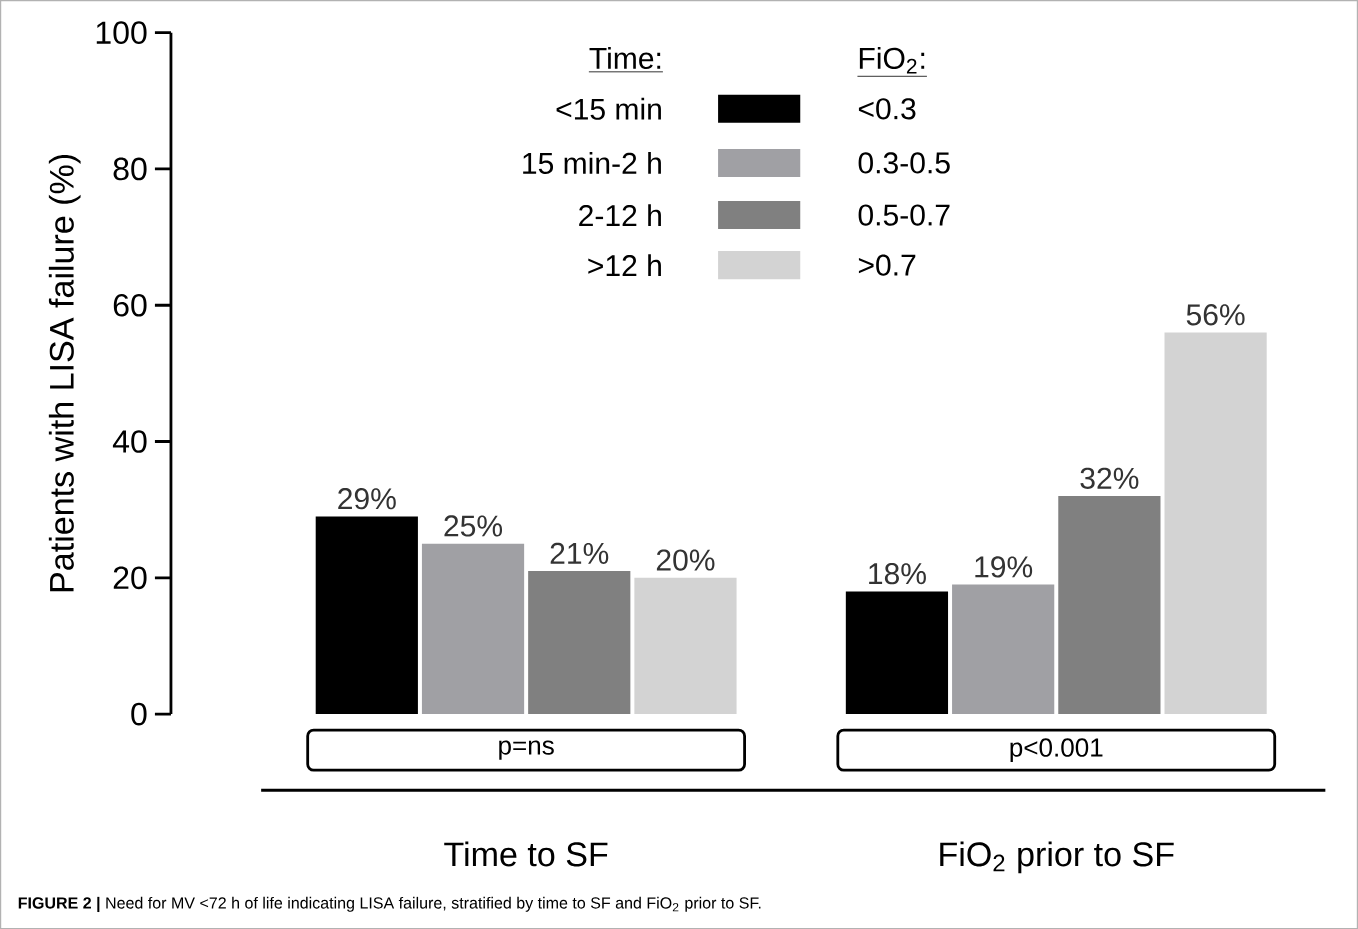 The height and width of the screenshot is (929, 1358). I want to click on data-label: 20%, so click(685, 560).